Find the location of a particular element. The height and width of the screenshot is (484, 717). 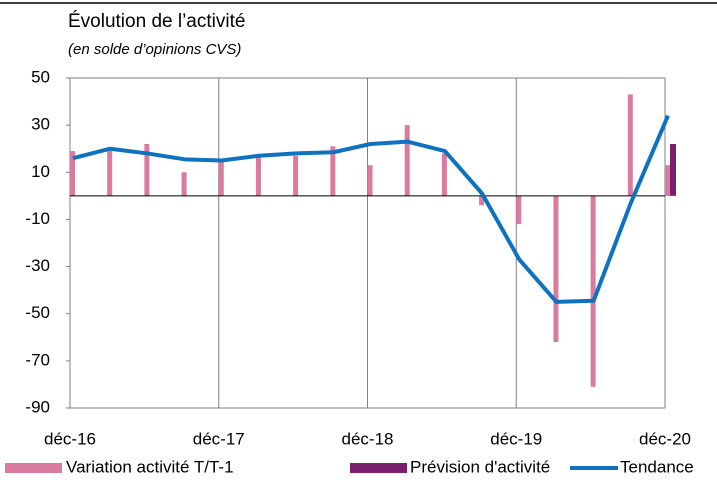

x-tick-label: déc-18 is located at coordinates (368, 438).